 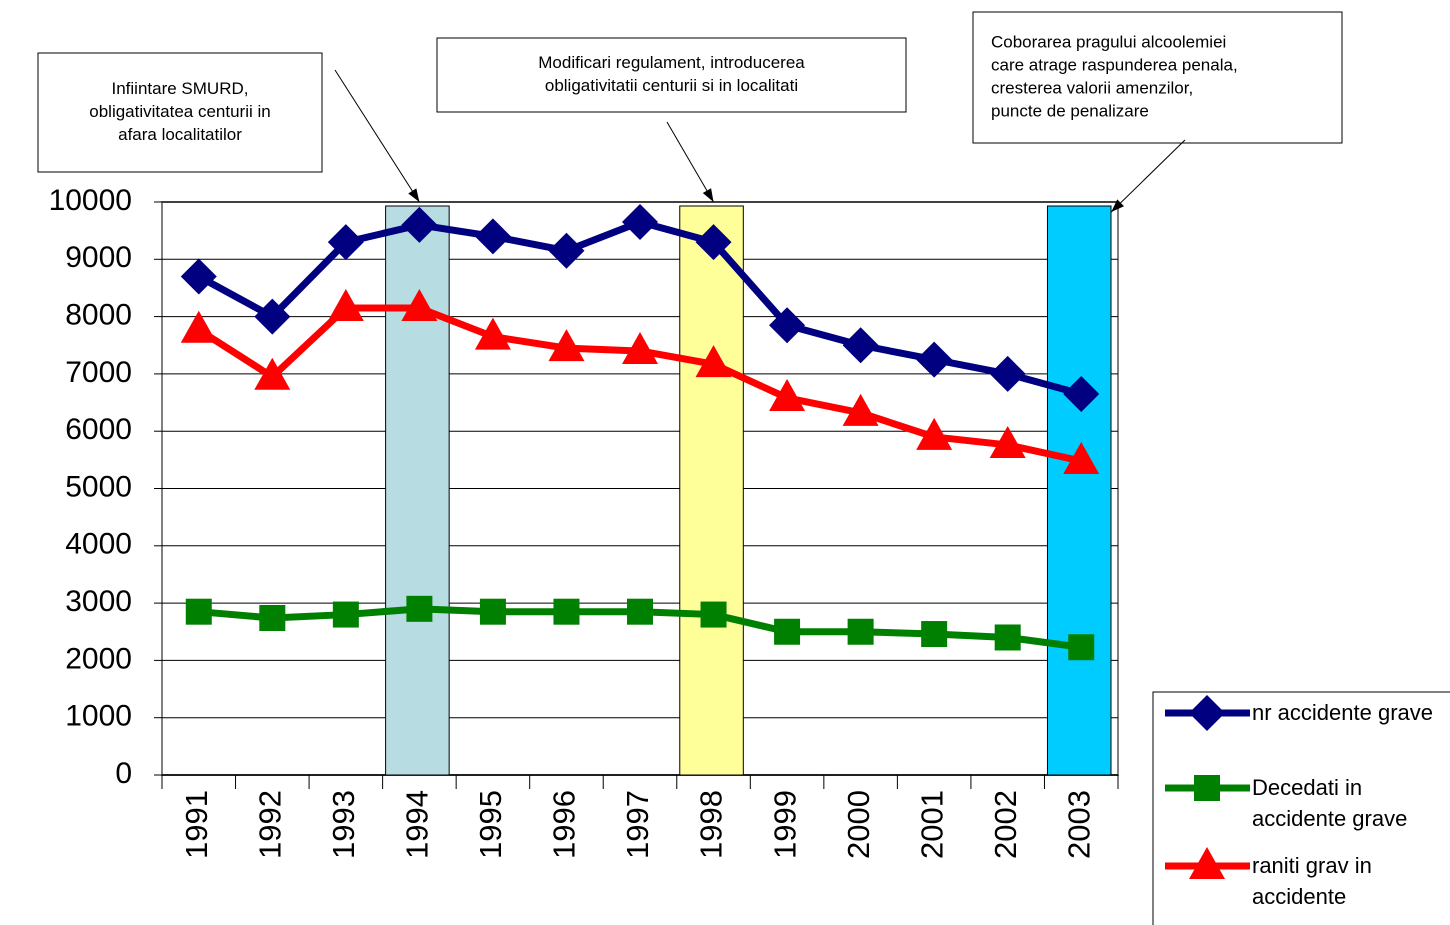 I want to click on annotation-text: Modificari regulament, introducerea, so click(x=671, y=62).